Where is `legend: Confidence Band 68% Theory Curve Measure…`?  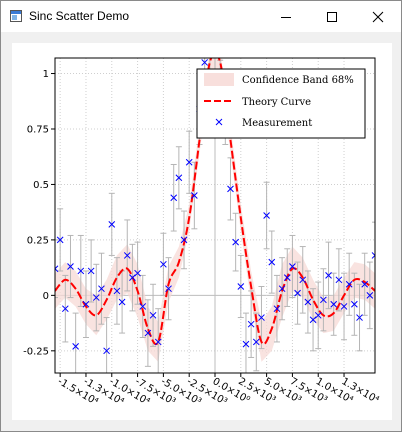
legend: Confidence Band 68% Theory Curve Measure… is located at coordinates (281, 103).